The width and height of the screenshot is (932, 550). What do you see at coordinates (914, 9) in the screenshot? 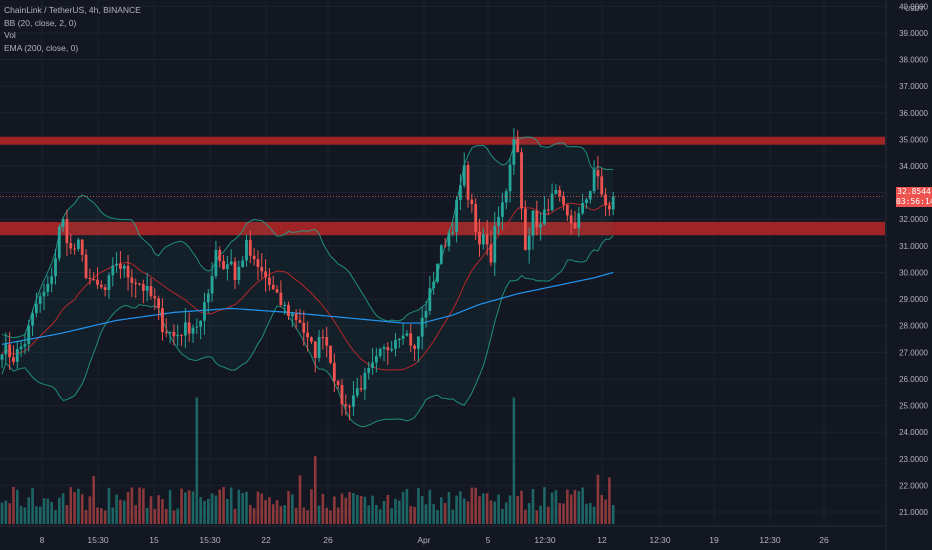
I see `currency-label: USDT` at bounding box center [914, 9].